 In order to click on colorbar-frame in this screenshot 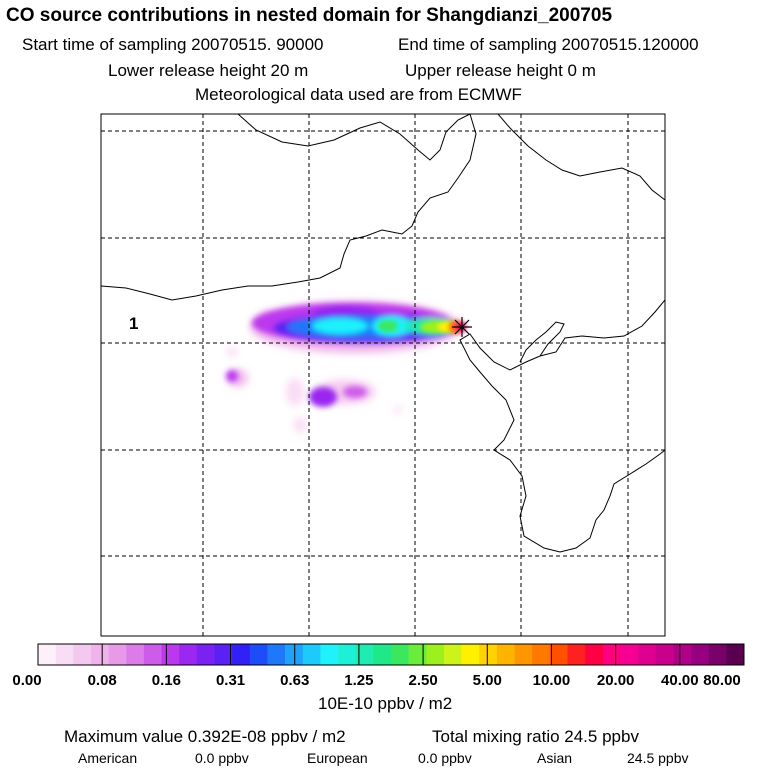, I will do `click(391, 654)`.